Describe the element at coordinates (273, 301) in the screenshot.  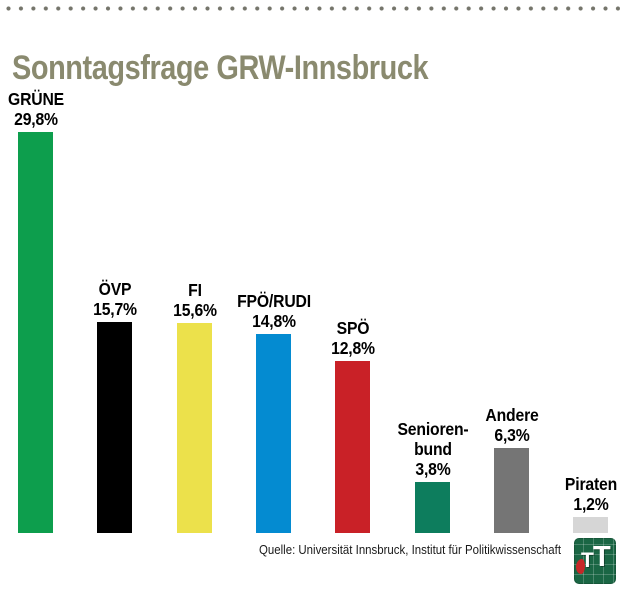
I see `bar-label-line: FPÖ/RUDI` at that location.